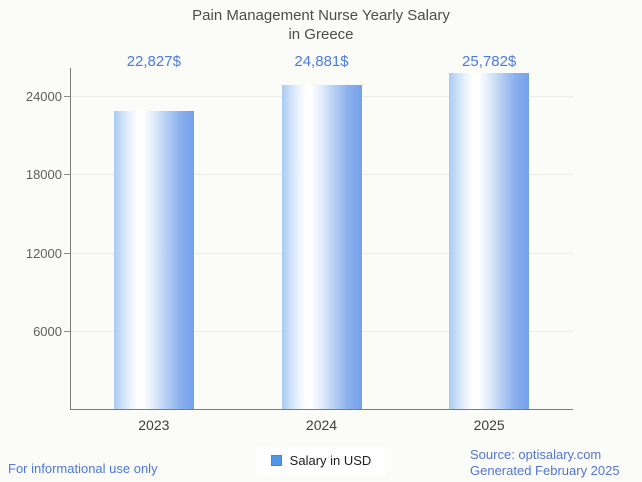 Image resolution: width=642 pixels, height=482 pixels. What do you see at coordinates (321, 61) in the screenshot?
I see `value-label-2024: 24,881$` at bounding box center [321, 61].